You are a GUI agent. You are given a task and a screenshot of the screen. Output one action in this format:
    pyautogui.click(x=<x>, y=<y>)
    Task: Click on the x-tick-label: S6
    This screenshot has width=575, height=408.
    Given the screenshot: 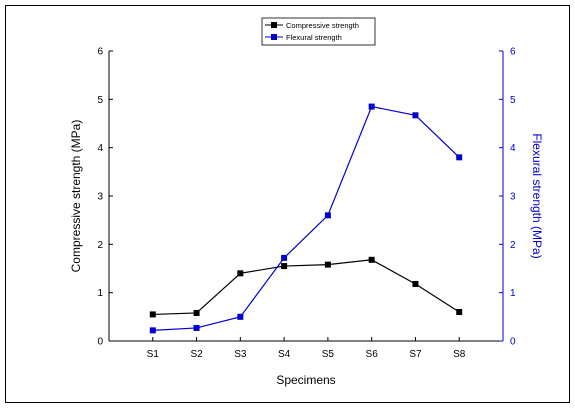 What is the action you would take?
    pyautogui.click(x=372, y=354)
    